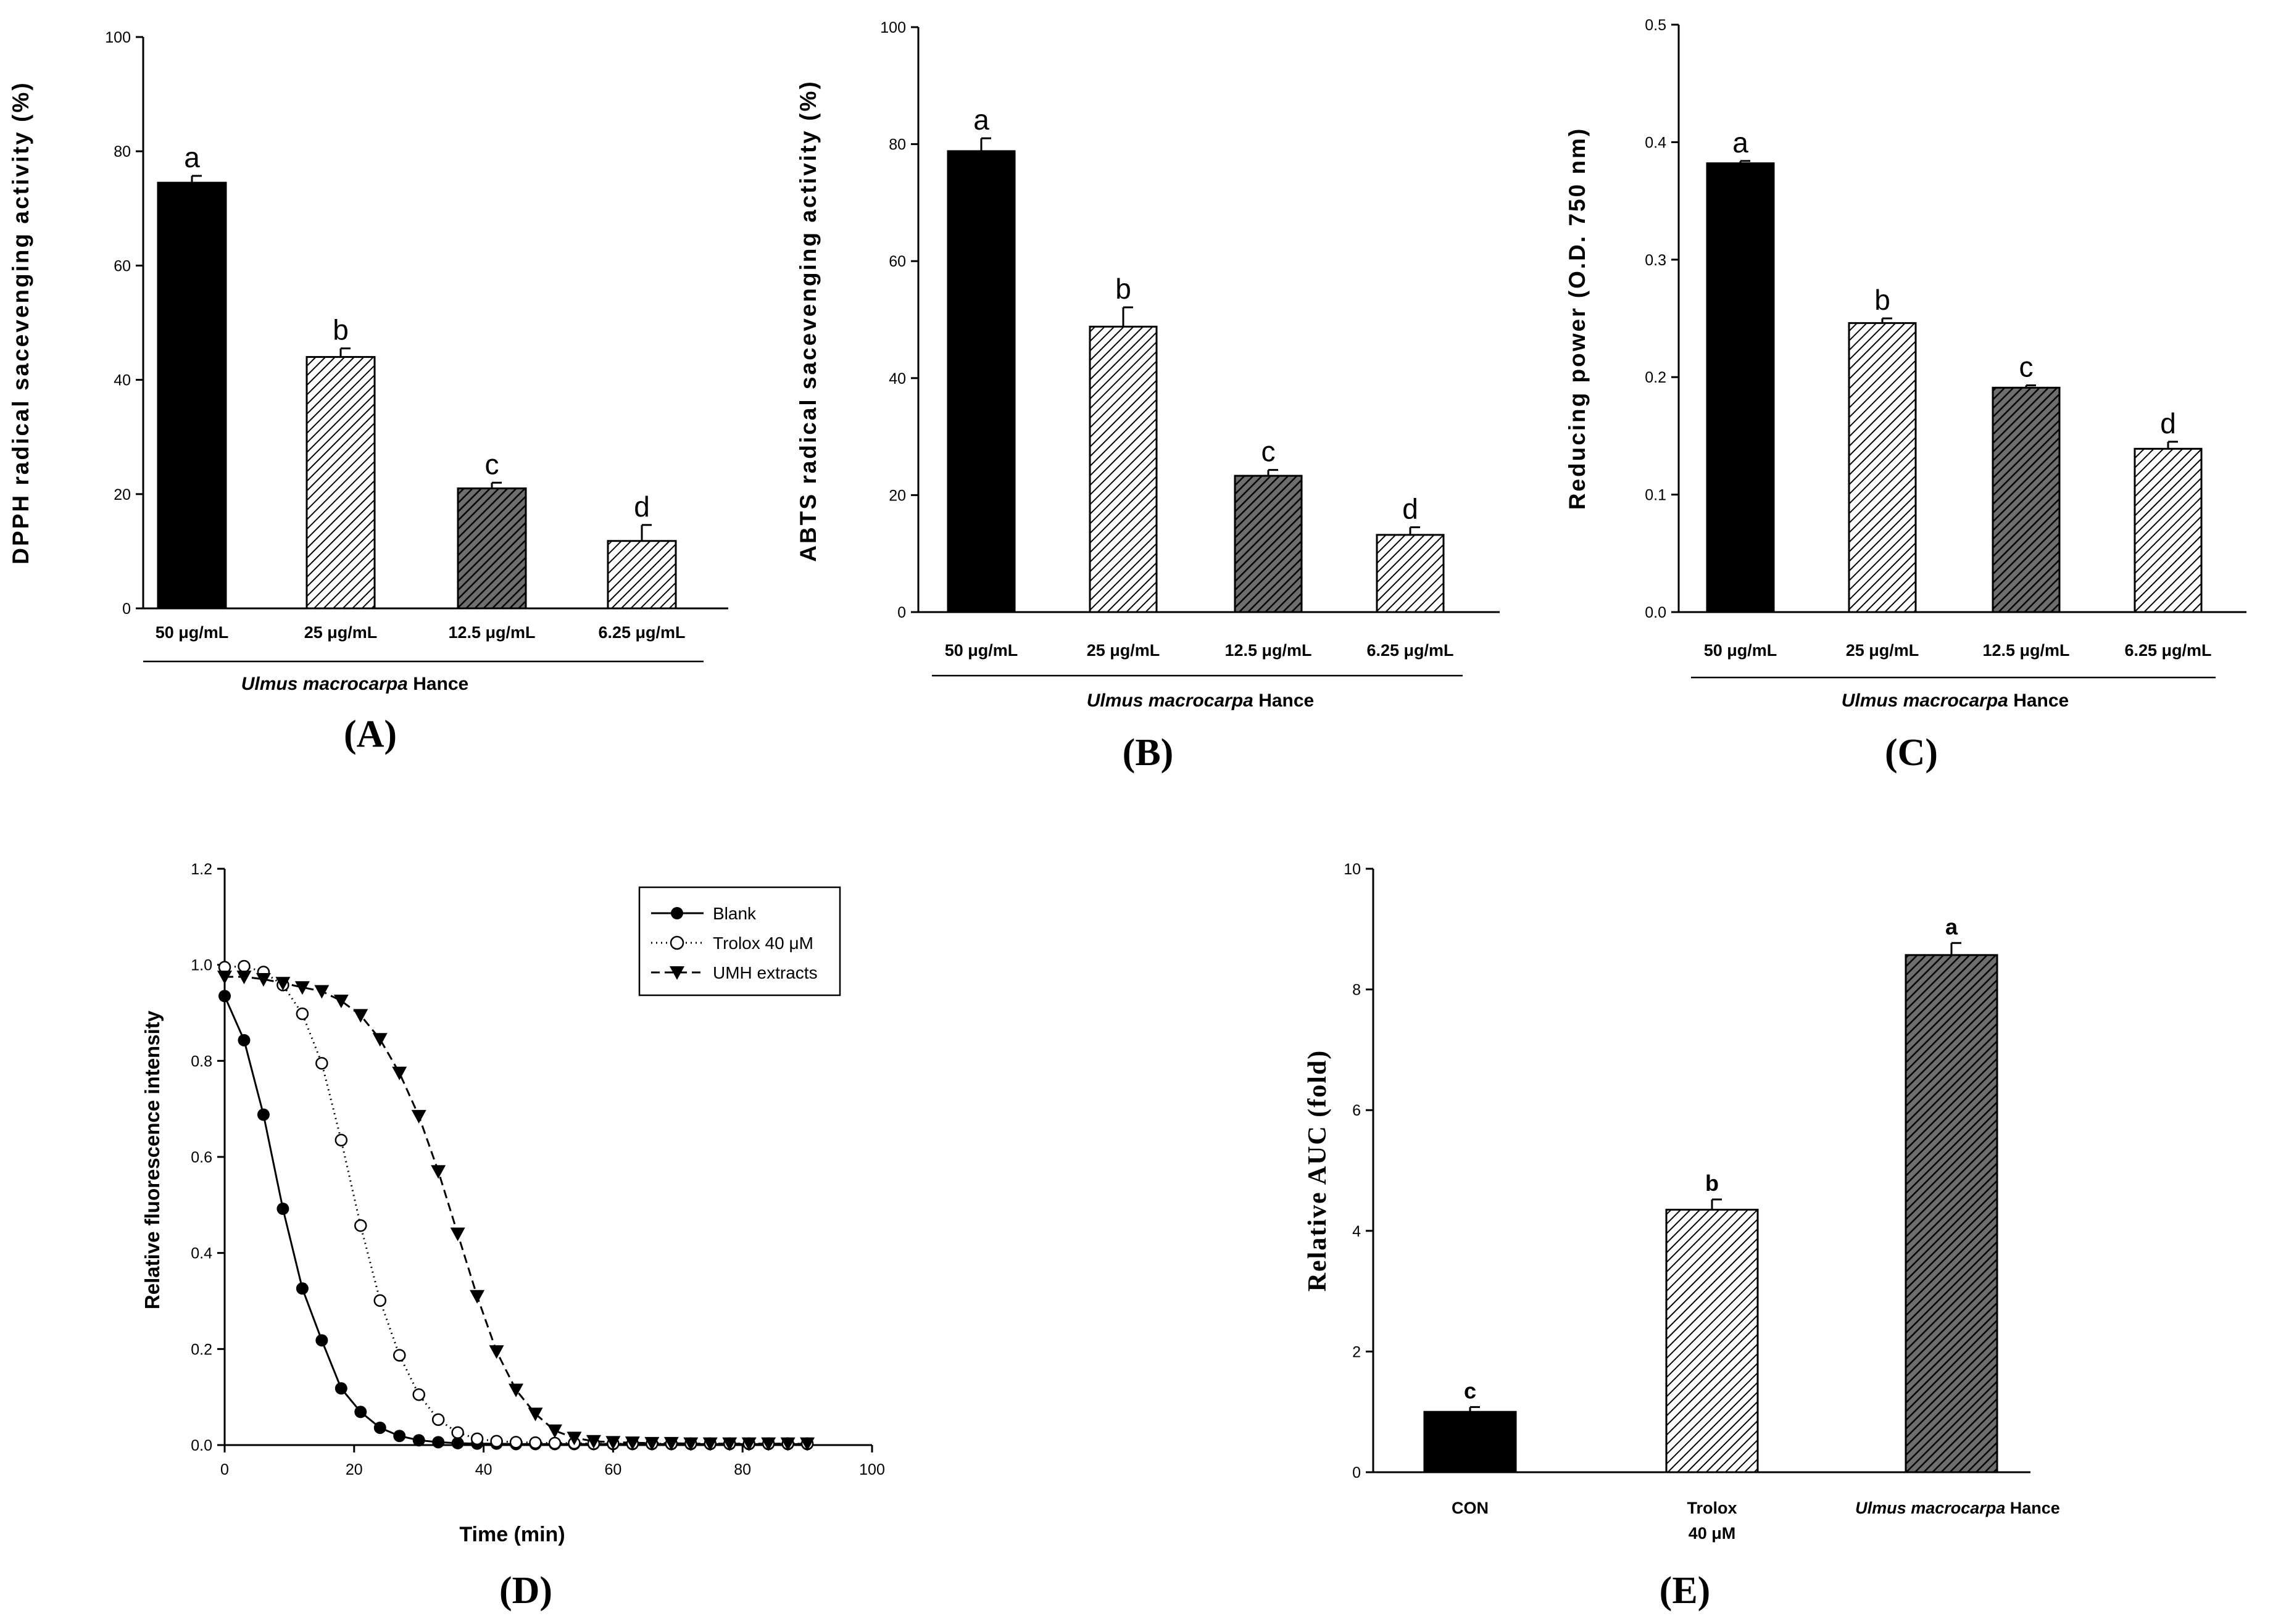 The image size is (2273, 1624). I want to click on x-category-label-trolox-conc: 40 μM, so click(1713, 1533).